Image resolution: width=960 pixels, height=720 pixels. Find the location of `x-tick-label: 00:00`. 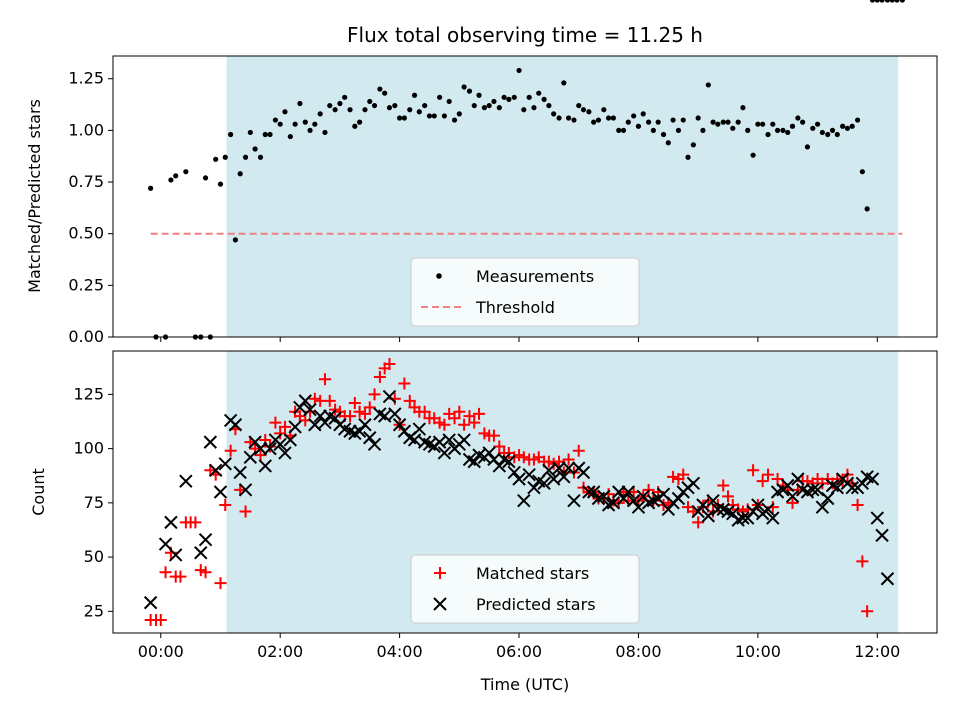

x-tick-label: 00:00 is located at coordinates (161, 651).